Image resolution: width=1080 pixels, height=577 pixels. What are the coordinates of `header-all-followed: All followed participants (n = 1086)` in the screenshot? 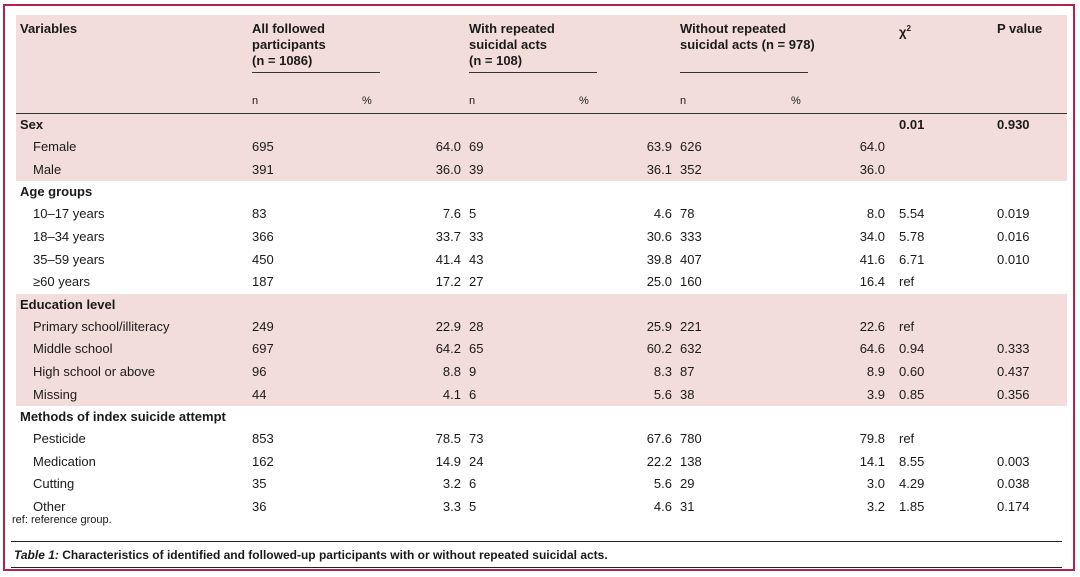 It's located at (356, 51).